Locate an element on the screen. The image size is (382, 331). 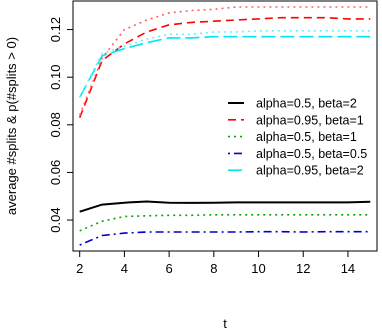
x-tick-label: 2 is located at coordinates (79, 268).